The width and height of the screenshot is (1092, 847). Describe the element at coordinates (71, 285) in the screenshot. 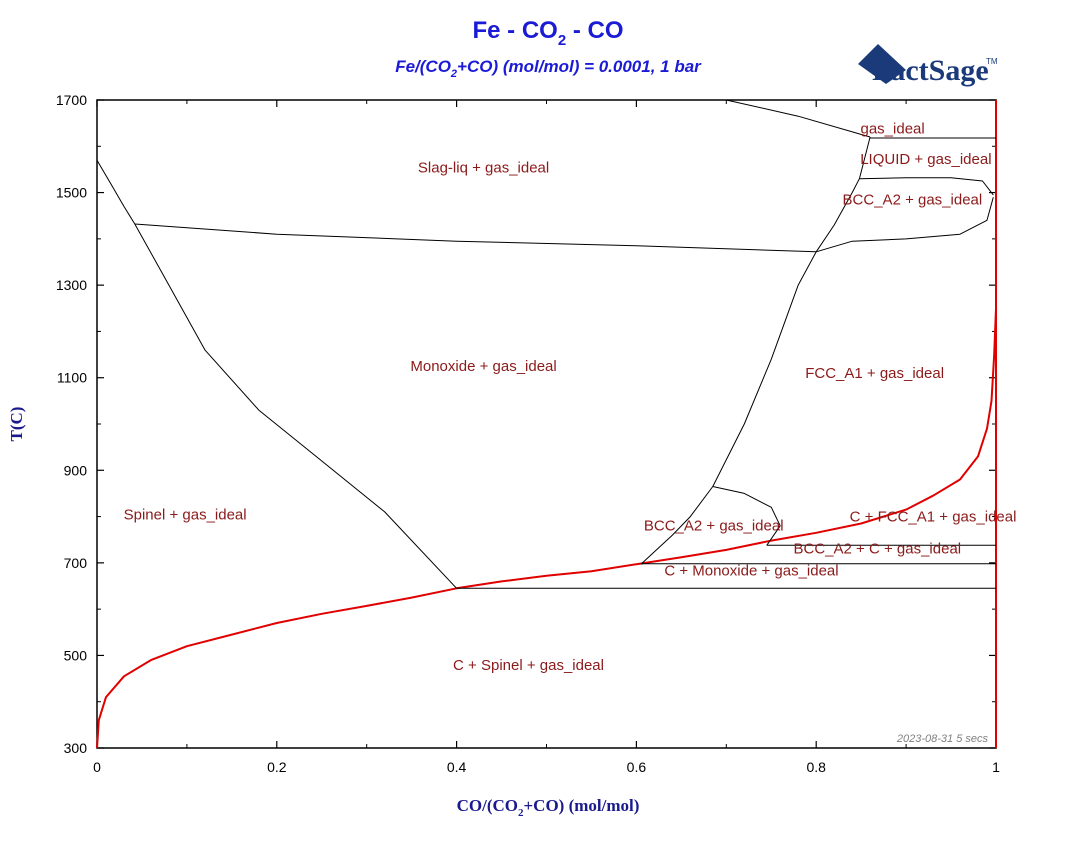

I see `y-tick-label: 1300` at that location.